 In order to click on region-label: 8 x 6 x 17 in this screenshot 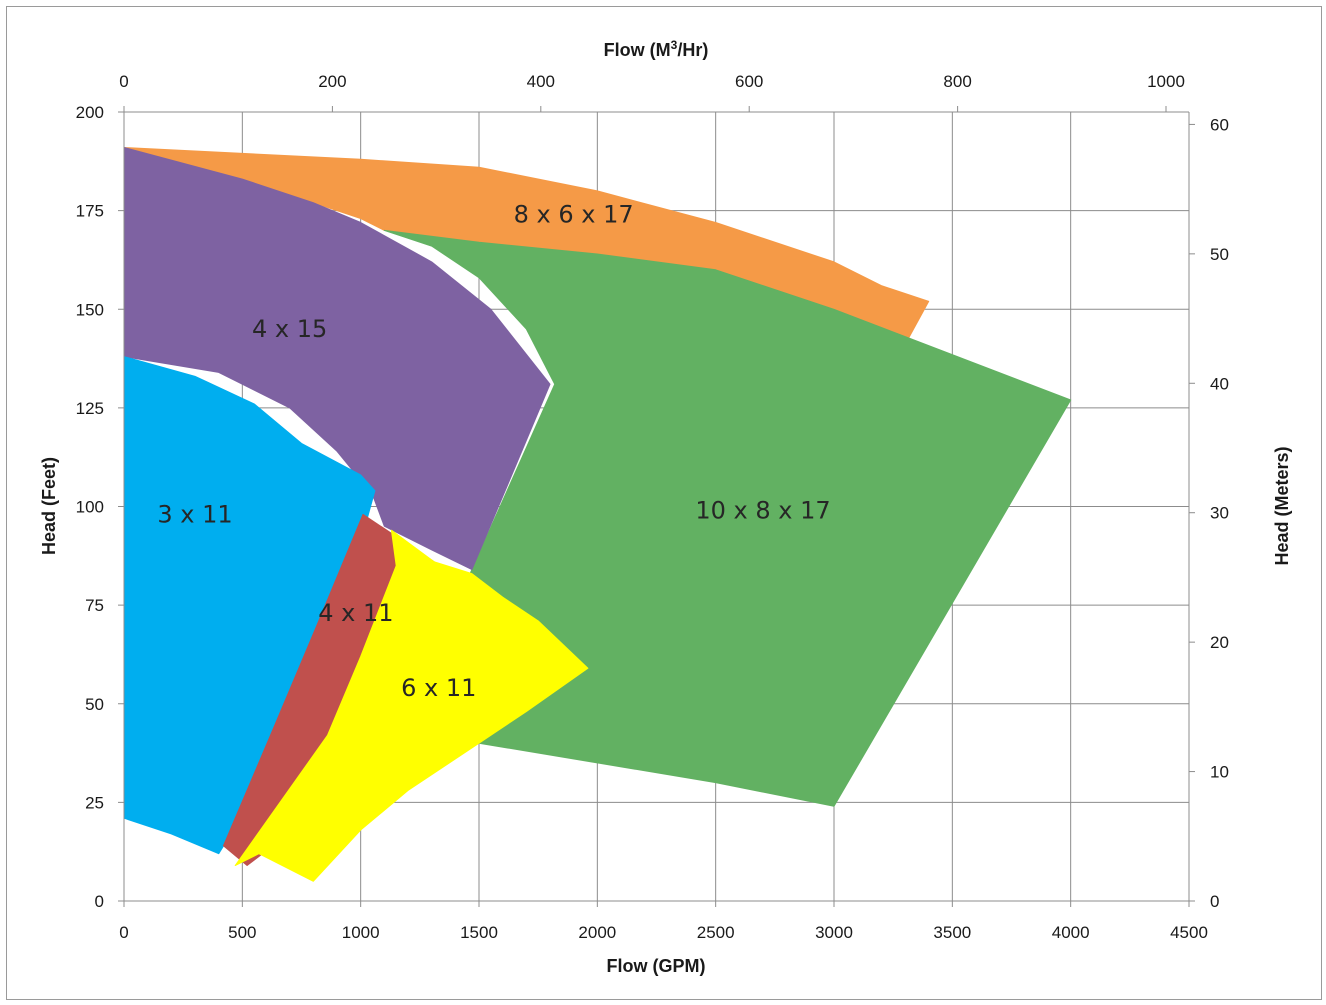, I will do `click(574, 214)`.